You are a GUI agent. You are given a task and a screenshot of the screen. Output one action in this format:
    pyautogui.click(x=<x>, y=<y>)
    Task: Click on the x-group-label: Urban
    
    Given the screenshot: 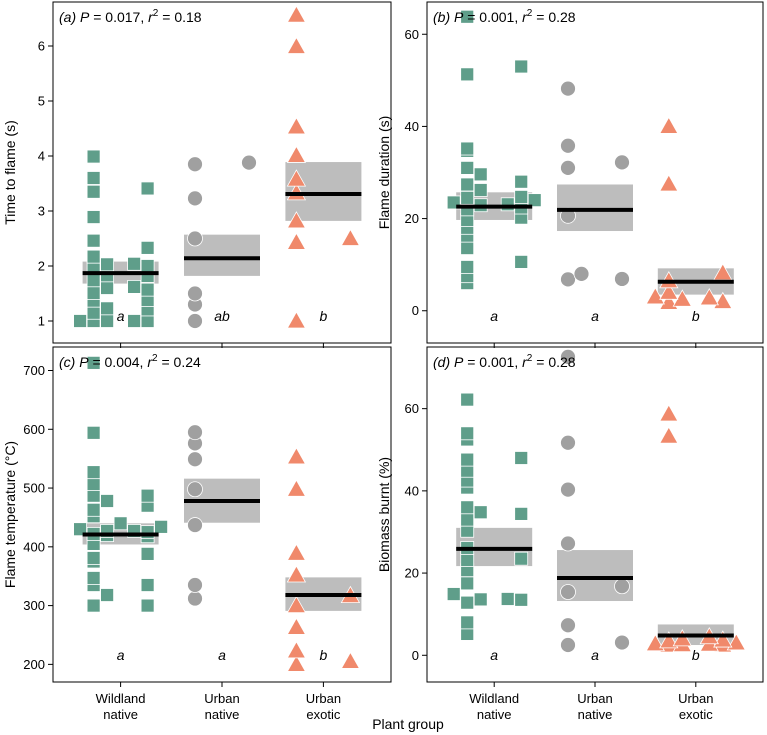 What is the action you would take?
    pyautogui.click(x=323, y=698)
    